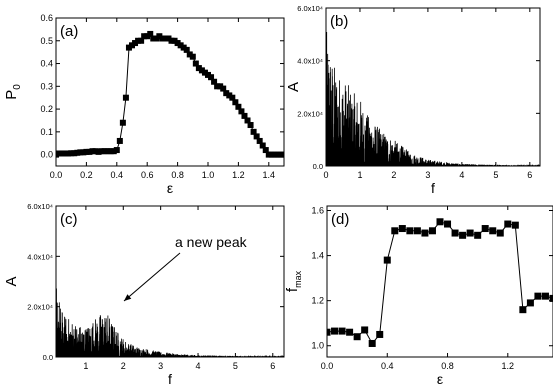 Image resolution: width=553 pixels, height=385 pixels. I want to click on panel-d-label: (d), so click(340, 219).